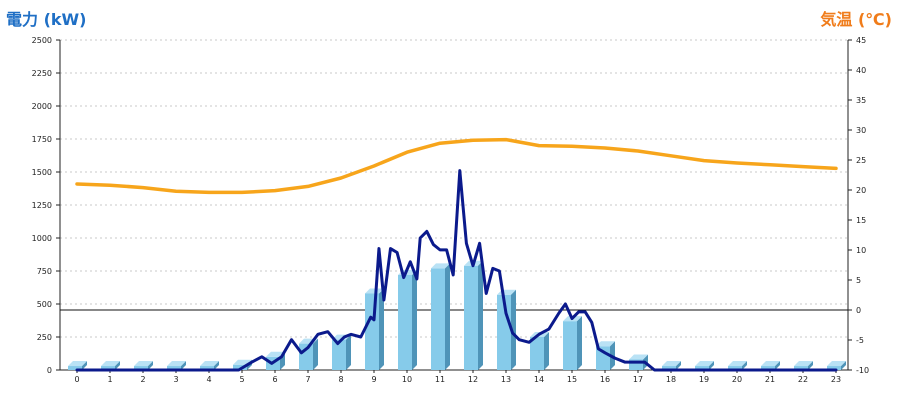 Image resolution: width=900 pixels, height=405 pixels. I want to click on x-tick-label: 20, so click(737, 379).